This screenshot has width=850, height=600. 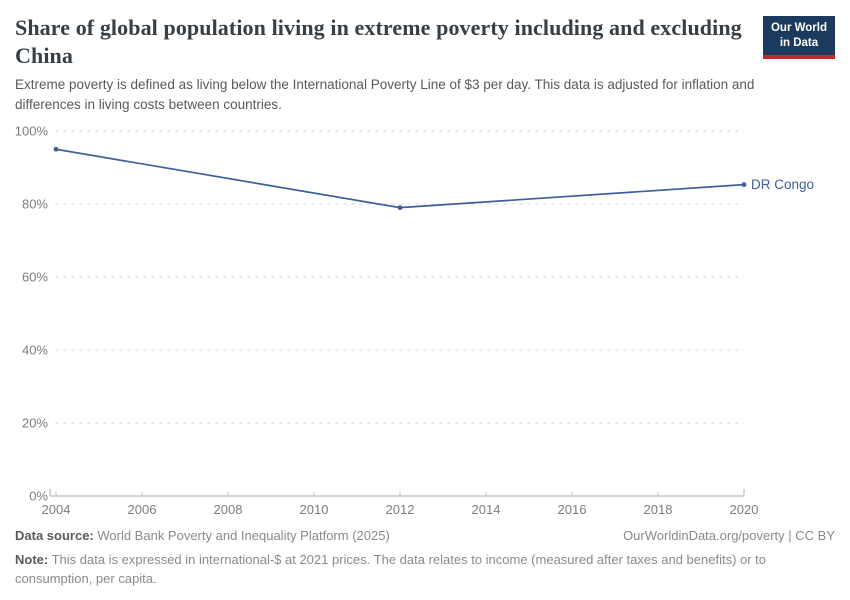 What do you see at coordinates (572, 509) in the screenshot?
I see `x-tick-label: 2016` at bounding box center [572, 509].